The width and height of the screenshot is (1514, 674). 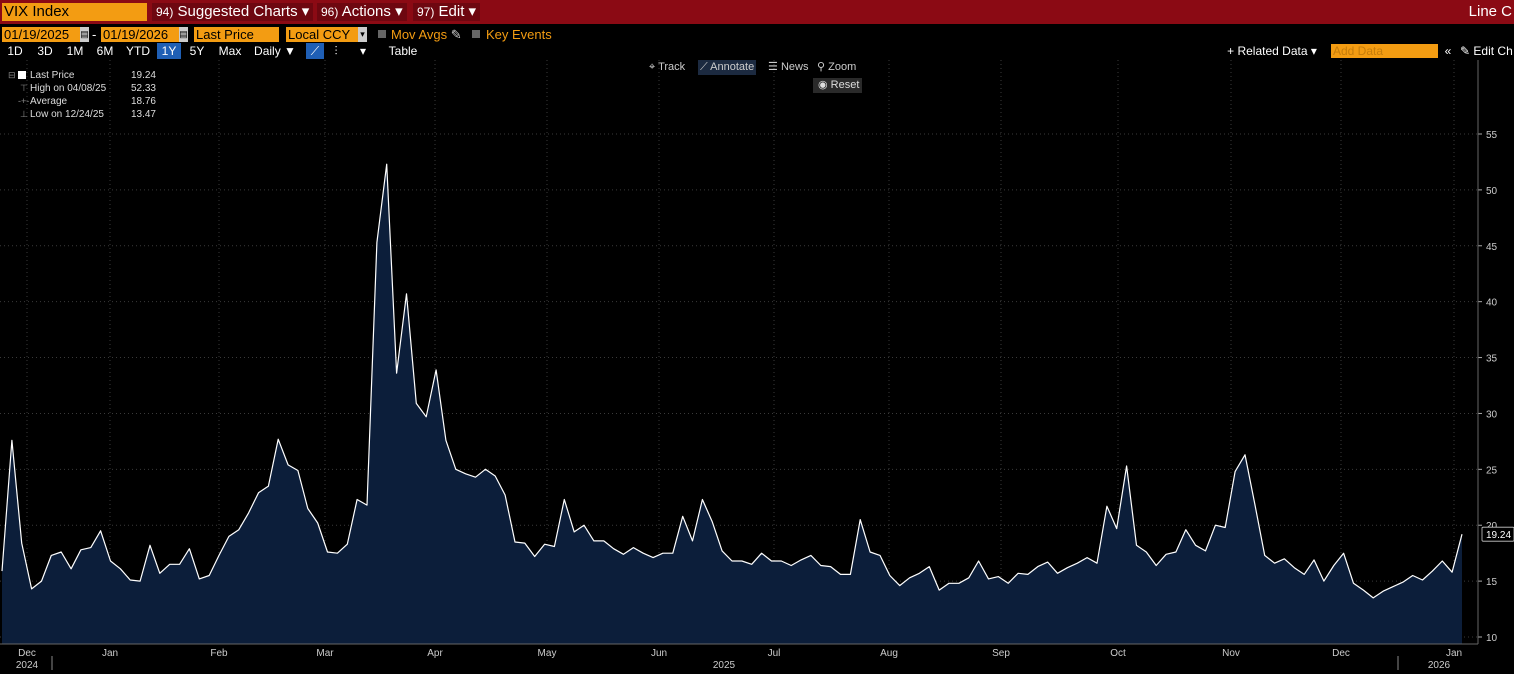 What do you see at coordinates (732, 67) in the screenshot?
I see `annotate-label: Annotate` at bounding box center [732, 67].